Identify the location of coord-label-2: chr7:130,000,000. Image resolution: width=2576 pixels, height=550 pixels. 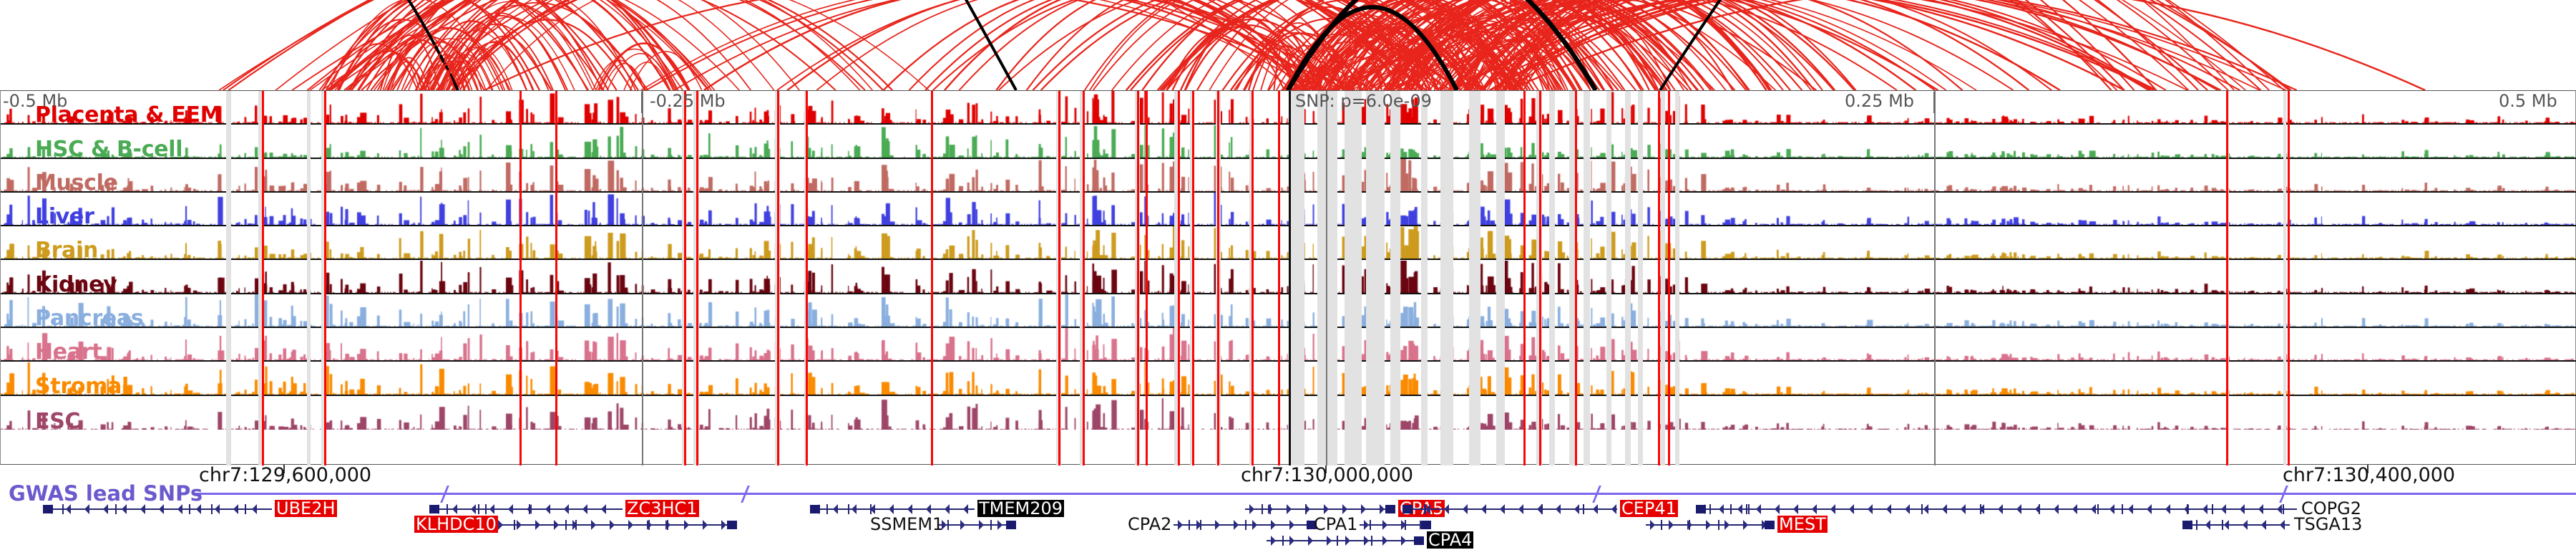
(1327, 475).